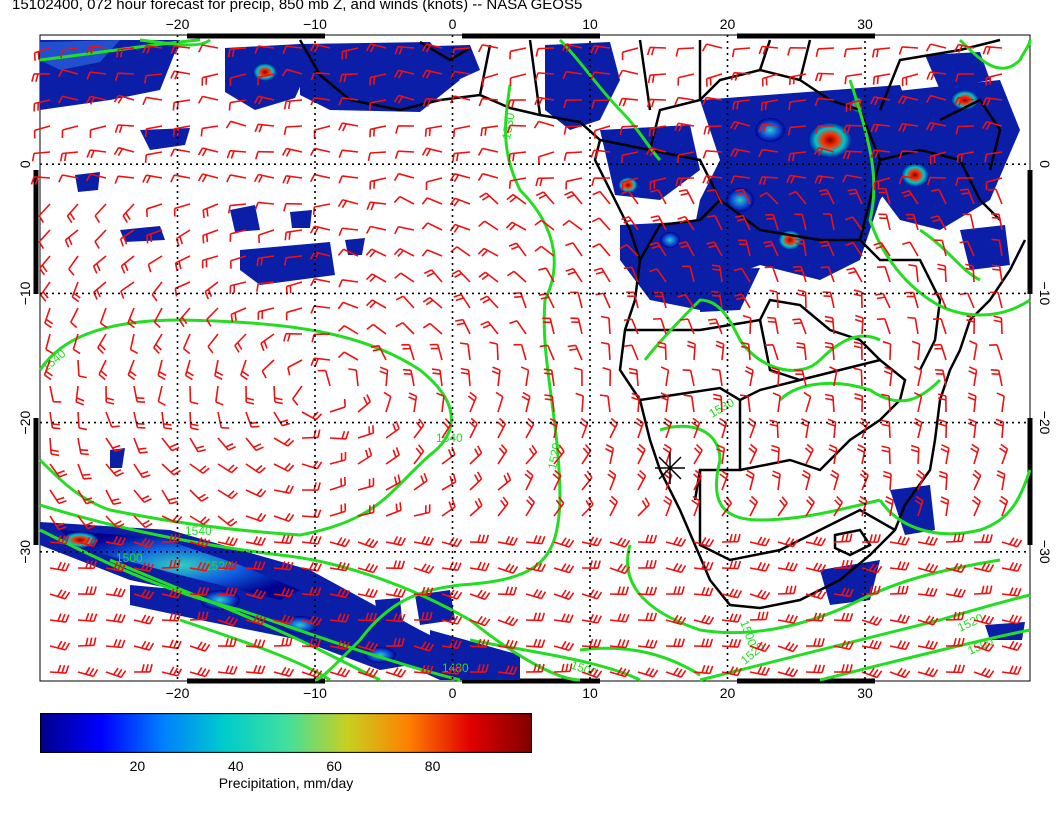 The image size is (1056, 816). Describe the element at coordinates (25, 552) in the screenshot. I see `lat-tick-label: −30` at that location.